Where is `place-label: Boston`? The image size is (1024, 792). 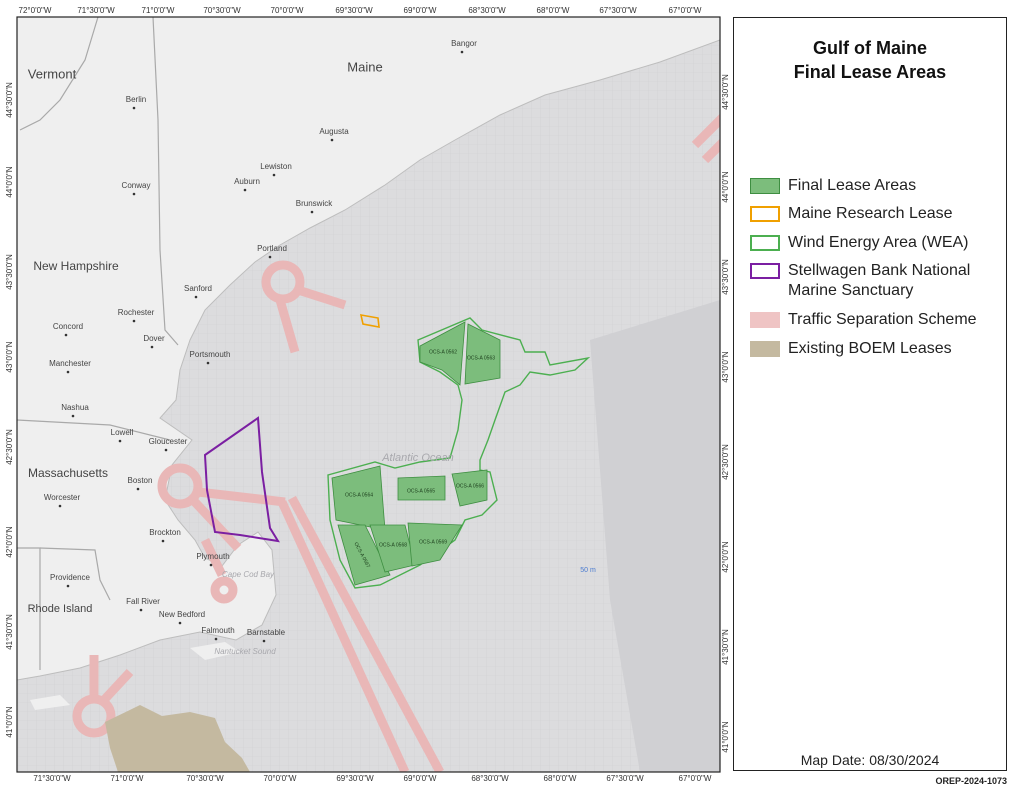 place-label: Boston is located at coordinates (140, 480).